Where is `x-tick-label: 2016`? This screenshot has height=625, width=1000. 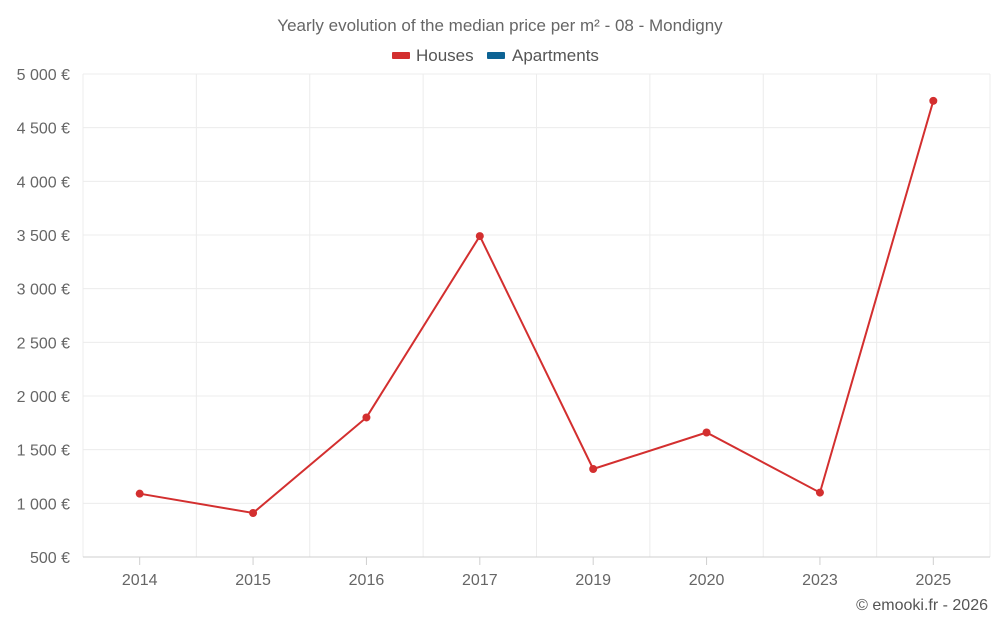
x-tick-label: 2016 is located at coordinates (367, 580).